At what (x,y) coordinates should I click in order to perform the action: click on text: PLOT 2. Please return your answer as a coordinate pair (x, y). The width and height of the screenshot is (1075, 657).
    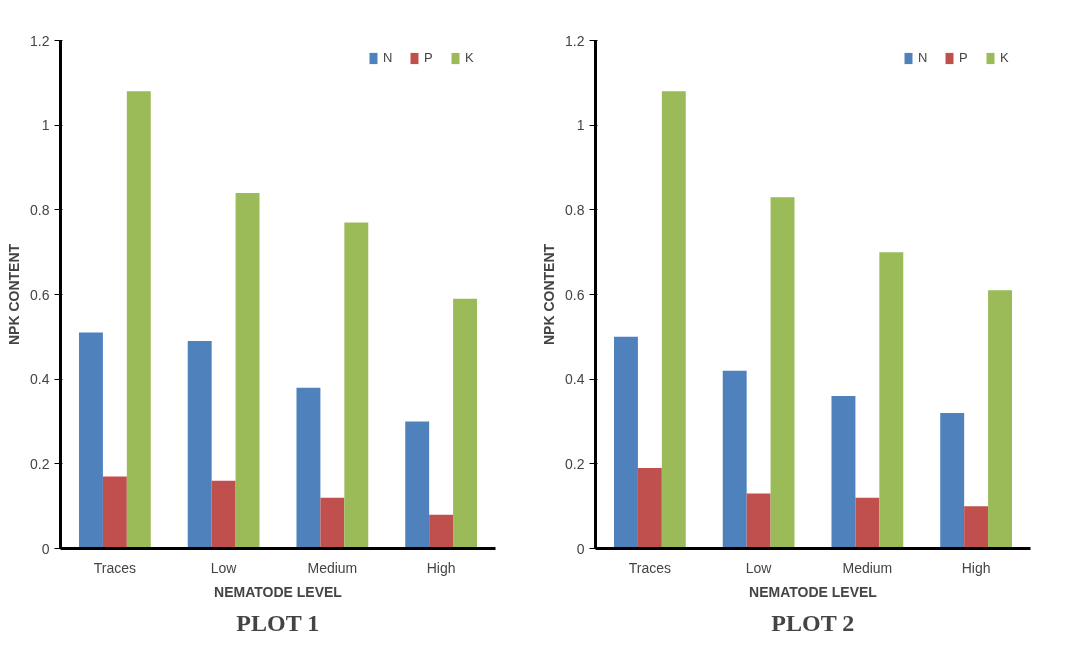
    Looking at the image, I should click on (813, 622).